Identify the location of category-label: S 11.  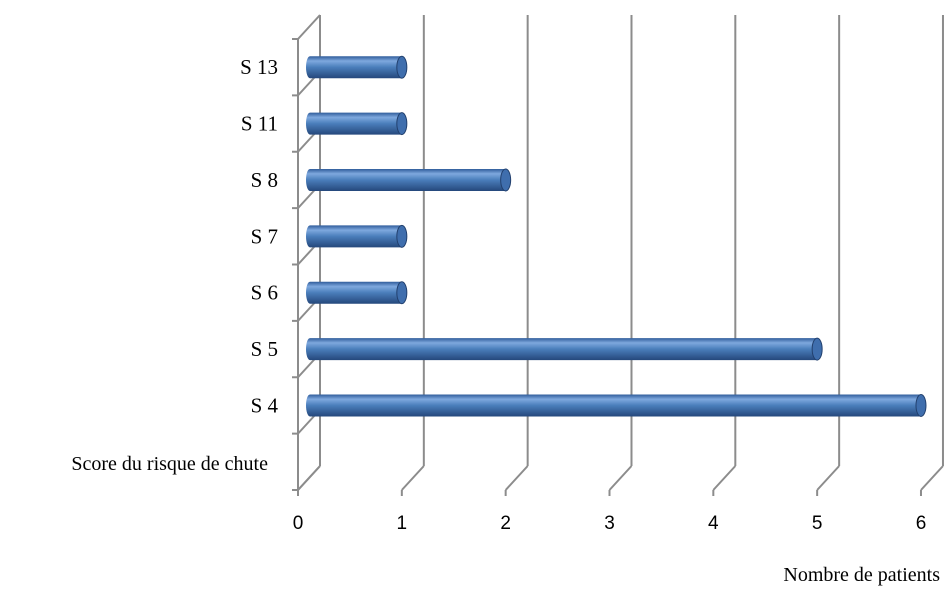
(259, 124).